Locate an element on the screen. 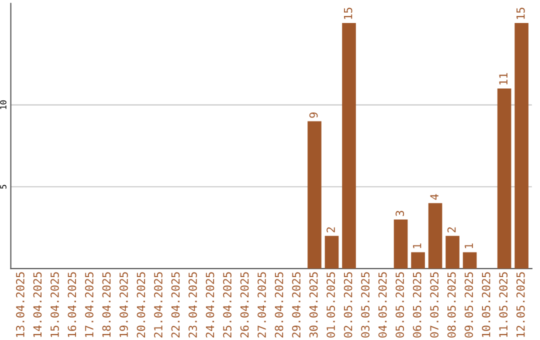 The width and height of the screenshot is (540, 340). x-tick-label: 16.04.2025 is located at coordinates (72, 304).